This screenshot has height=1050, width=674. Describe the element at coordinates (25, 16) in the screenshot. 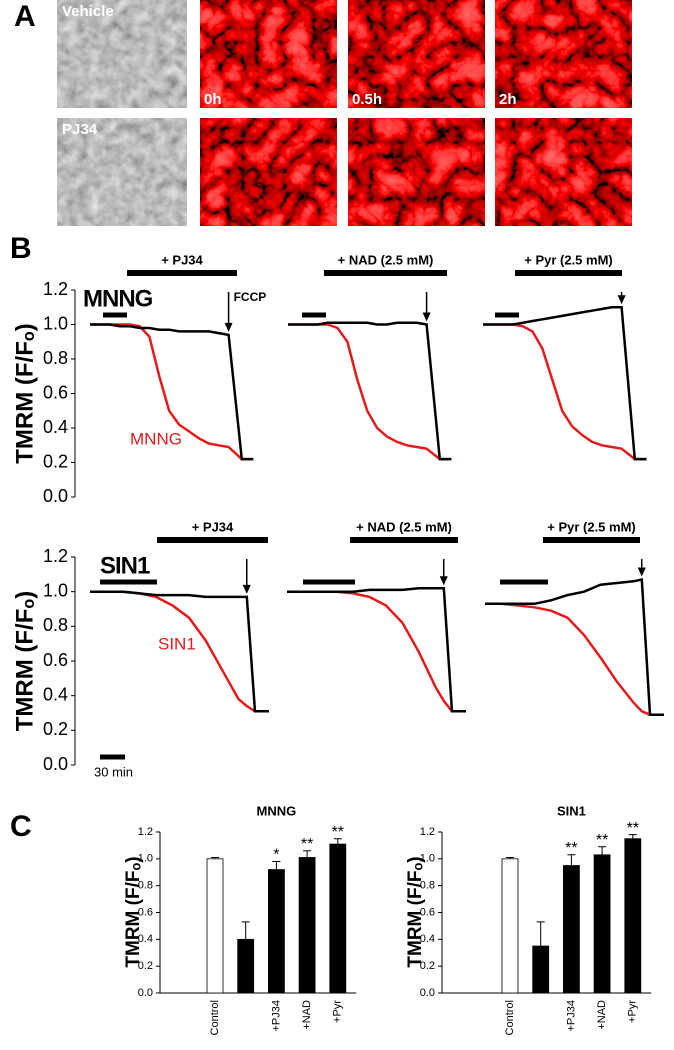

I see `panel-label: A` at that location.